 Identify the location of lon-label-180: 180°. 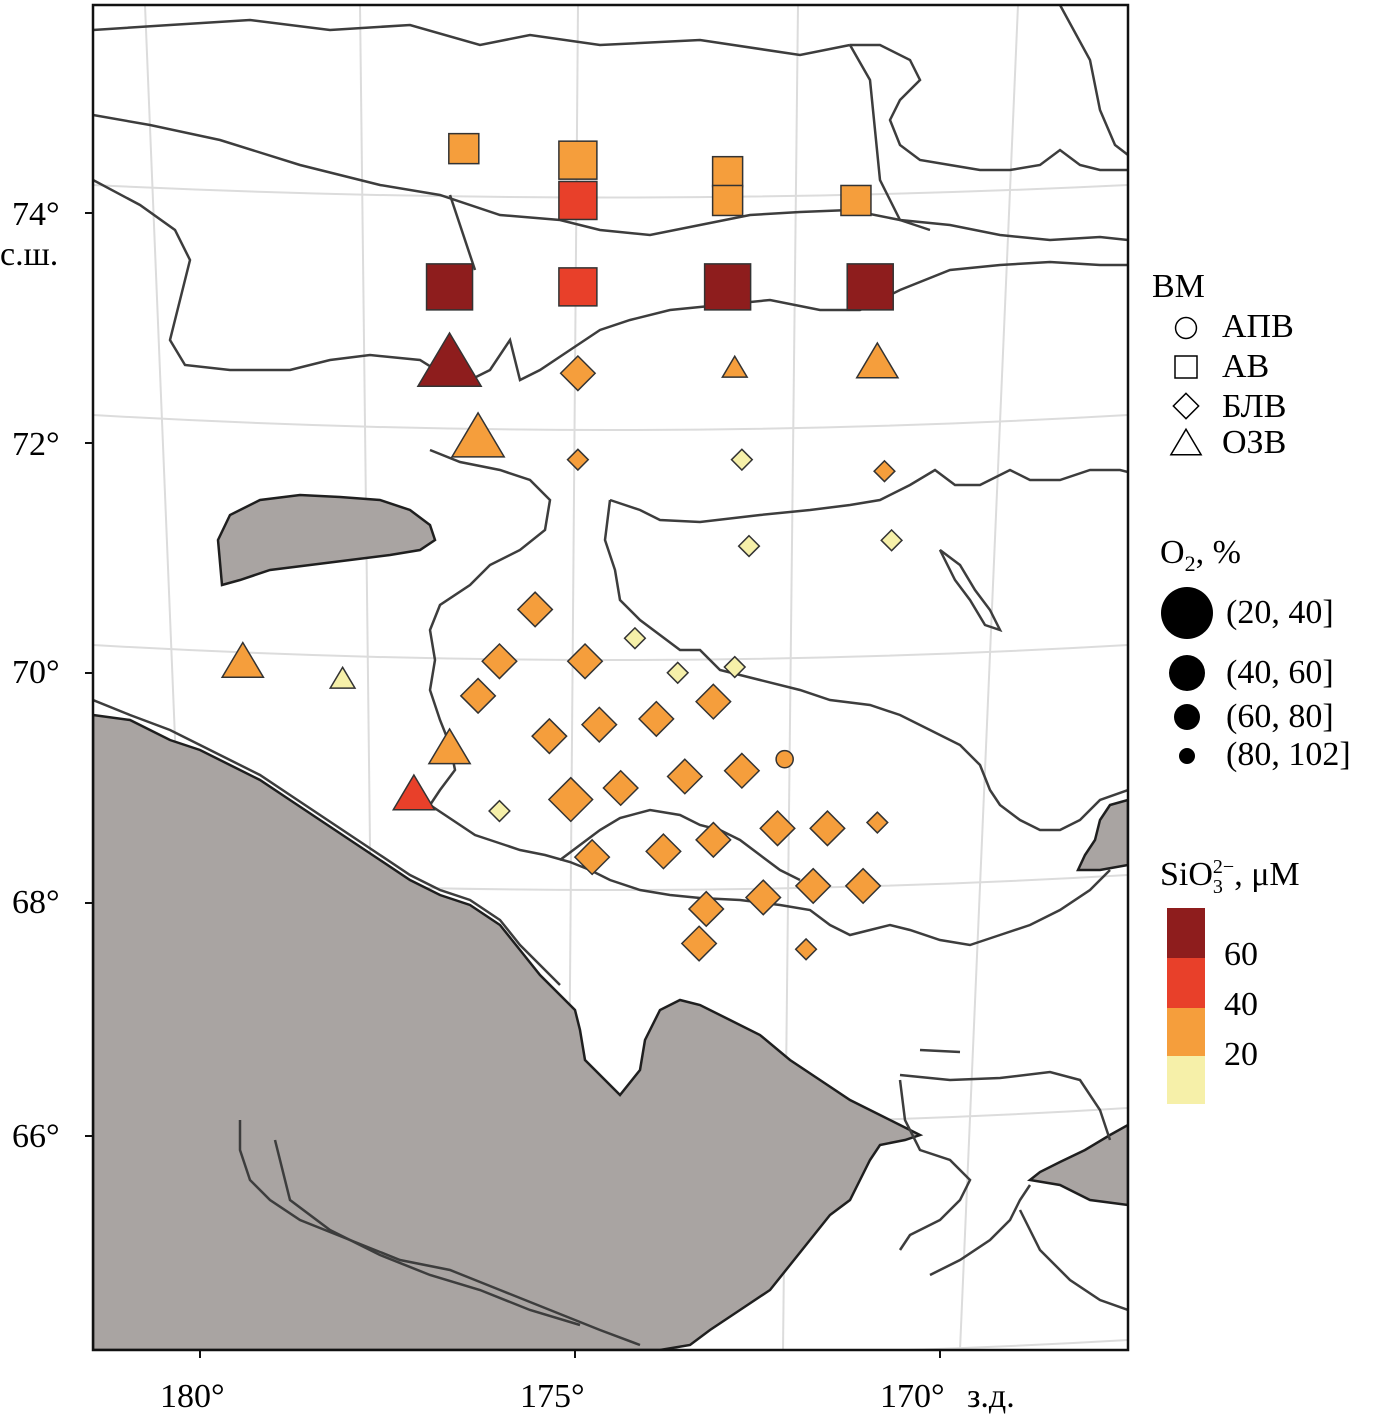
(192, 1396).